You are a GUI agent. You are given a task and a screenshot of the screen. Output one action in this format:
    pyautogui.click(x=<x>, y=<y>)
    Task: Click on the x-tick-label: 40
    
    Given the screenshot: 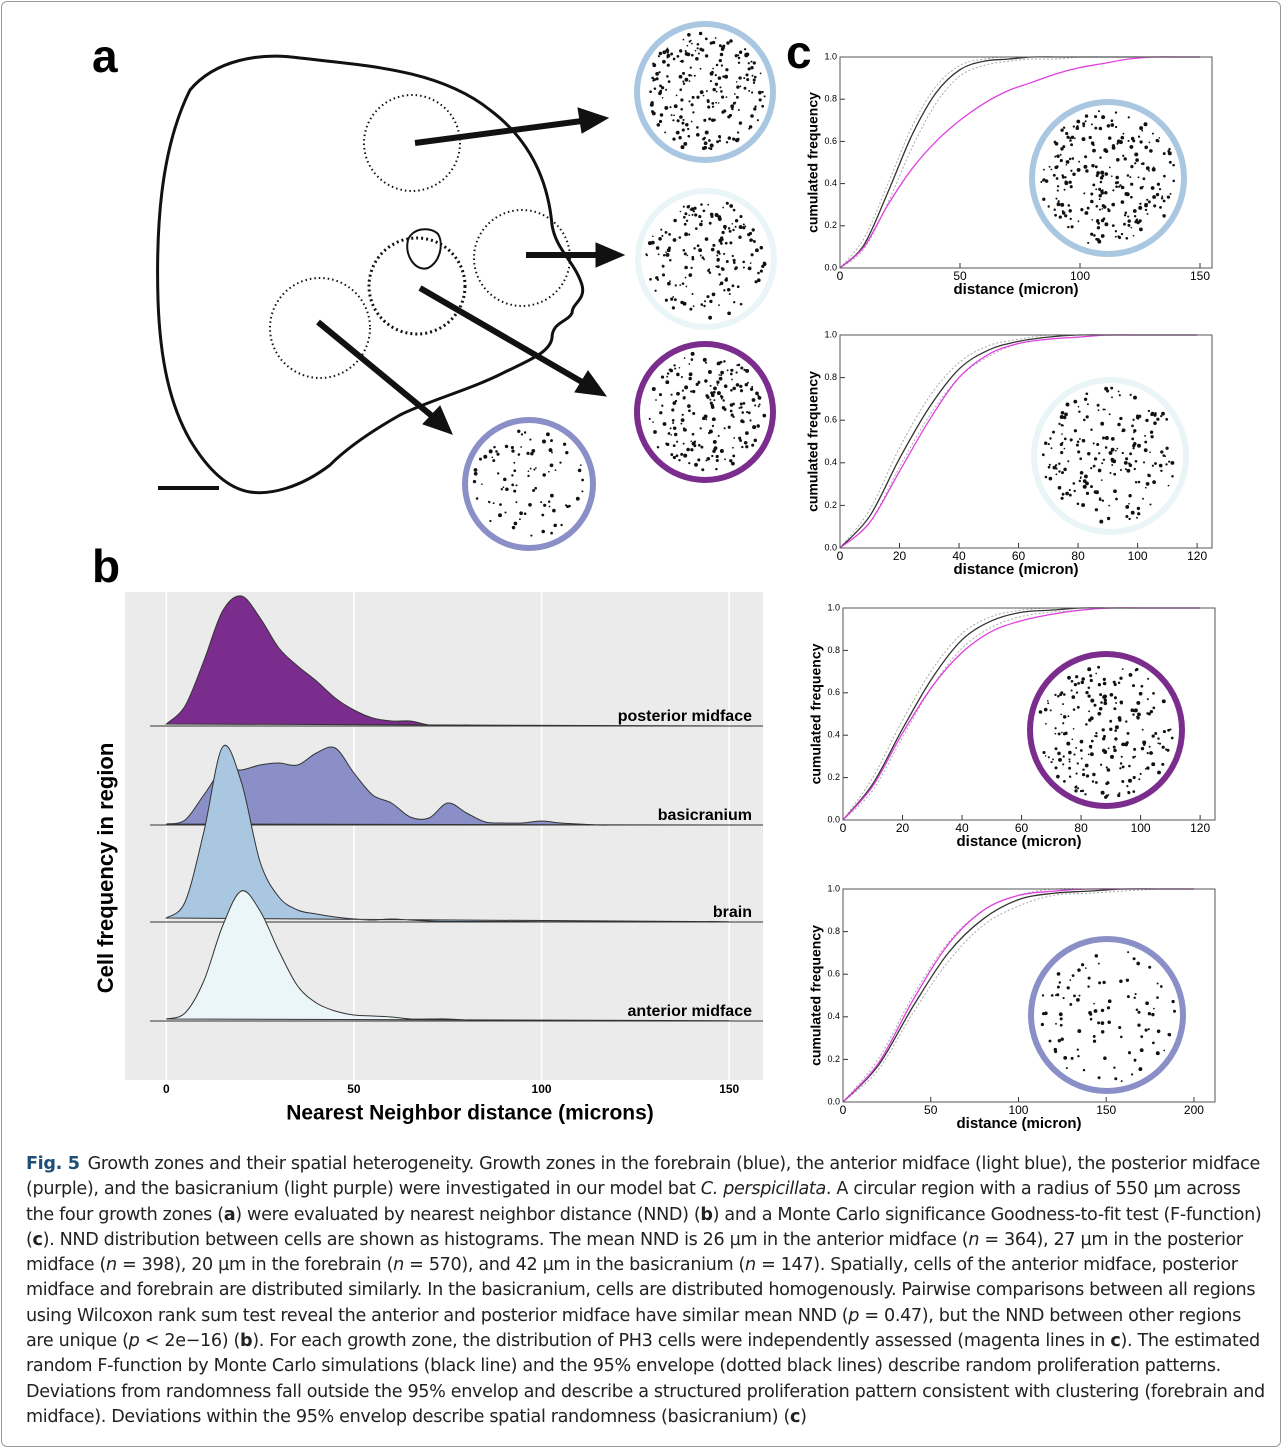 What is the action you would take?
    pyautogui.click(x=962, y=828)
    